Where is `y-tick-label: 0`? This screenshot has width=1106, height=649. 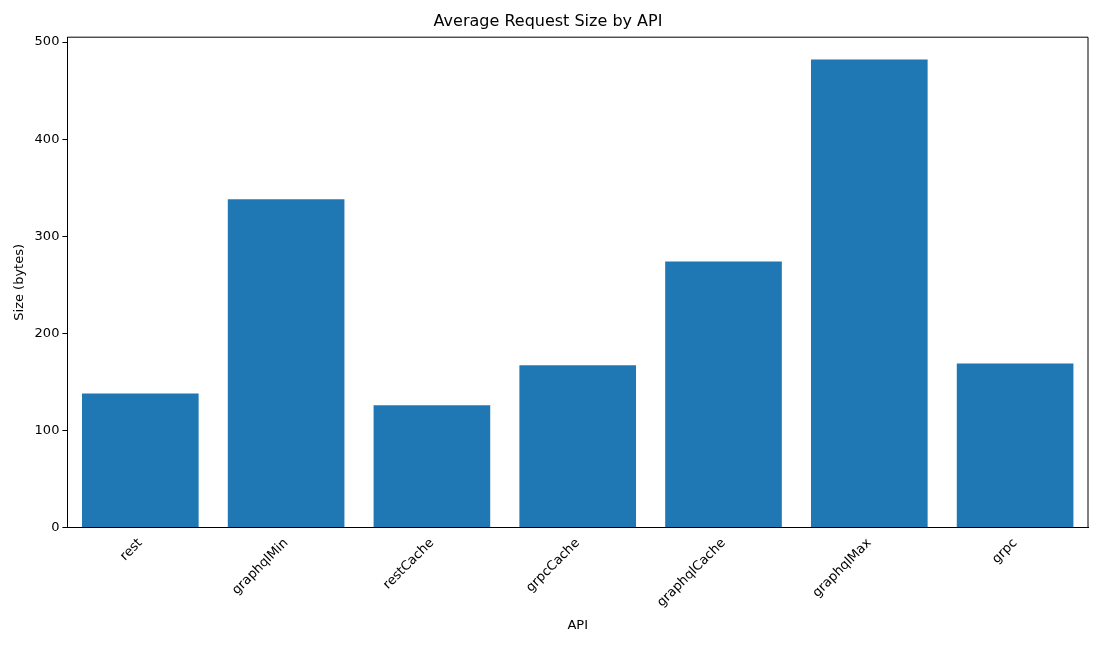 y-tick-label: 0 is located at coordinates (55, 526).